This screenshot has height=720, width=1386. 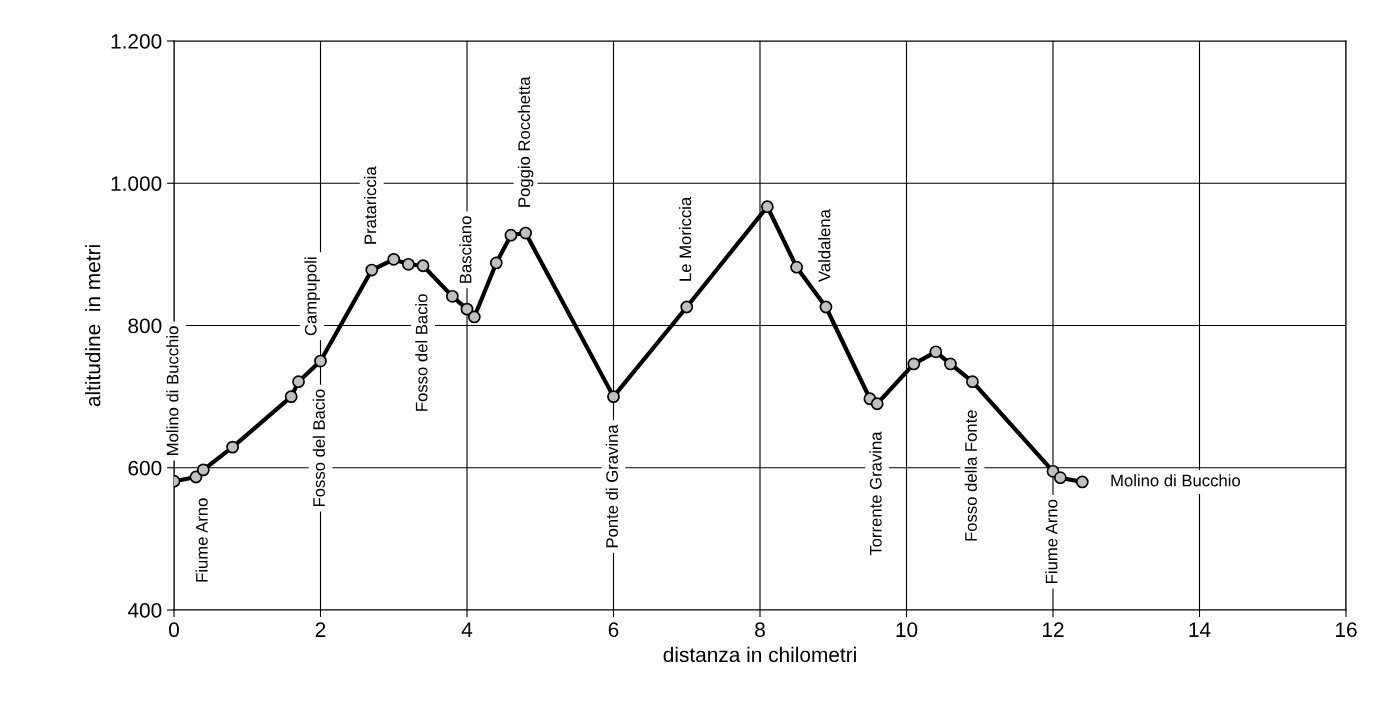 I want to click on annotation: Basciano, so click(x=465, y=249).